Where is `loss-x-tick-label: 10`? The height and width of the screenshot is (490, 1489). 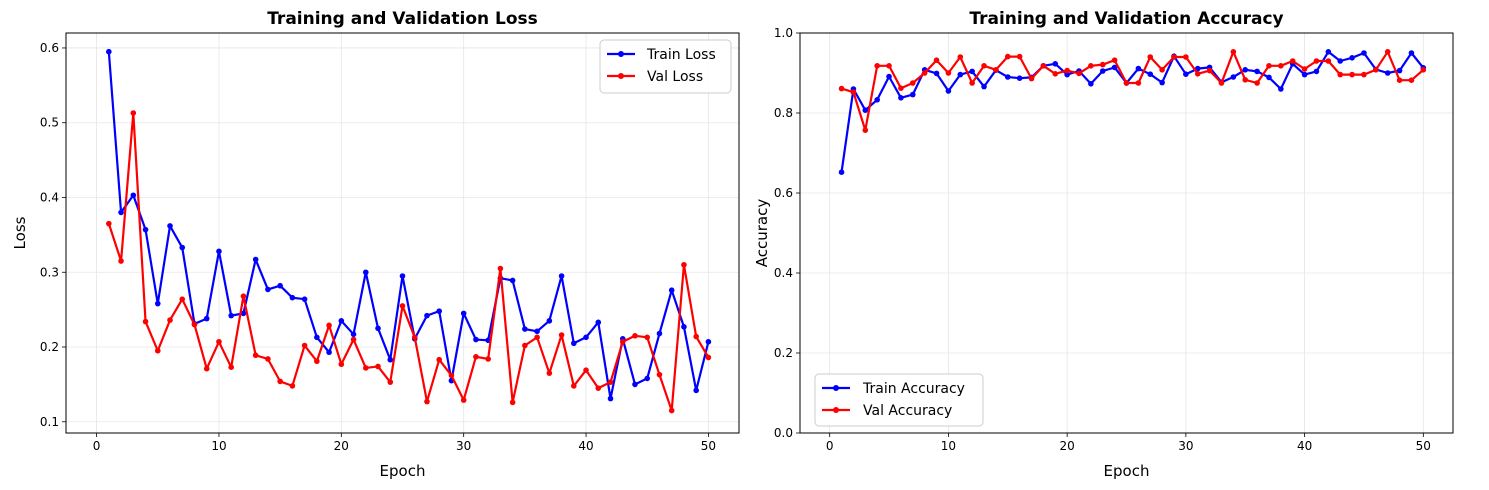
loss-x-tick-label: 10 is located at coordinates (218, 446).